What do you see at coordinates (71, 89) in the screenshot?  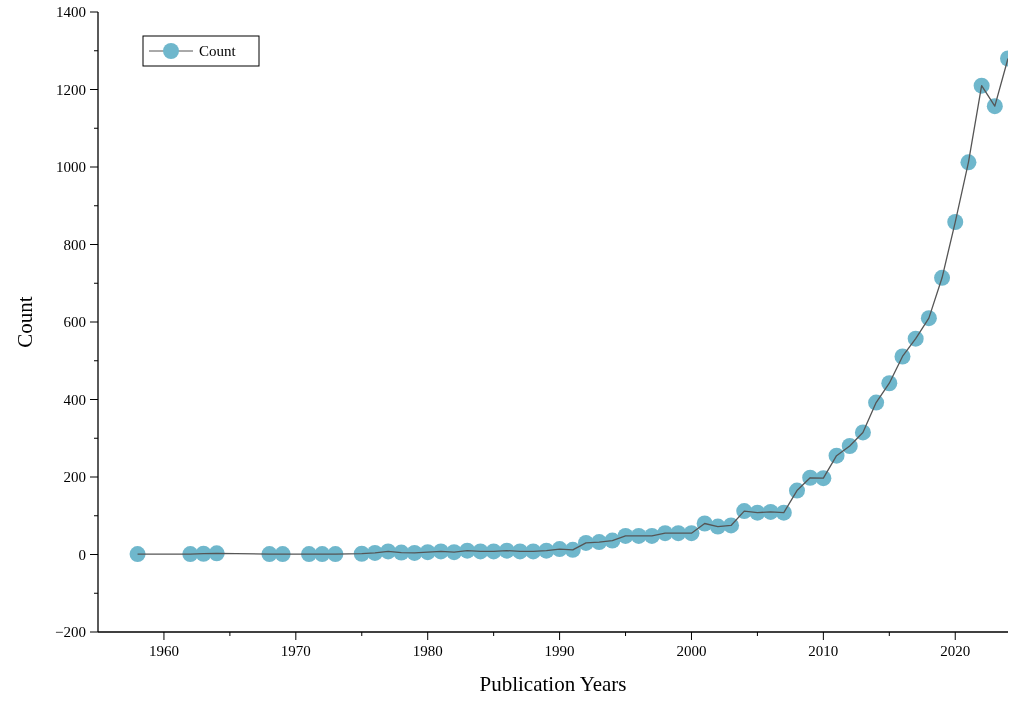 I see `y-tick-label: 1200` at bounding box center [71, 89].